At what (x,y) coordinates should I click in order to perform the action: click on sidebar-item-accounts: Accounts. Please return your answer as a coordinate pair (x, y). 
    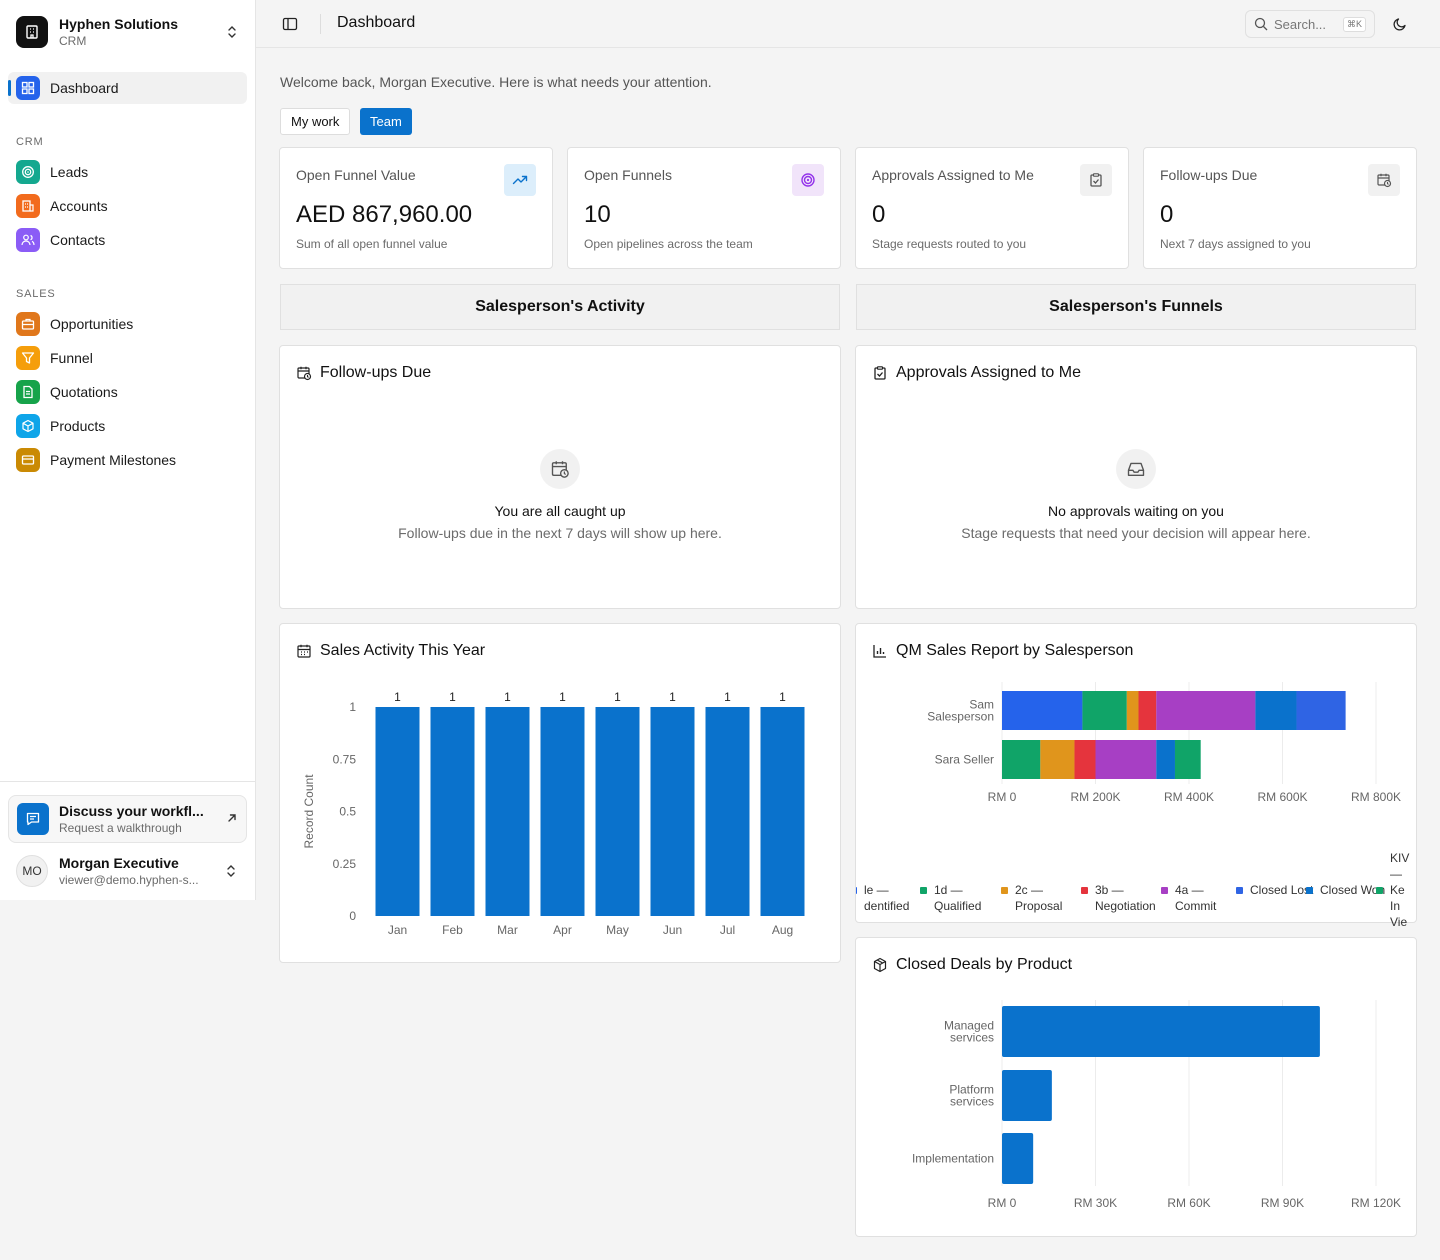
    Looking at the image, I should click on (127, 206).